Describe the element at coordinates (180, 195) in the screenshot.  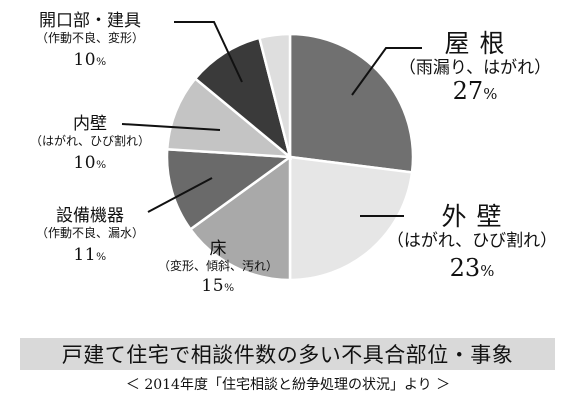
I see `leader-line-equipment` at that location.